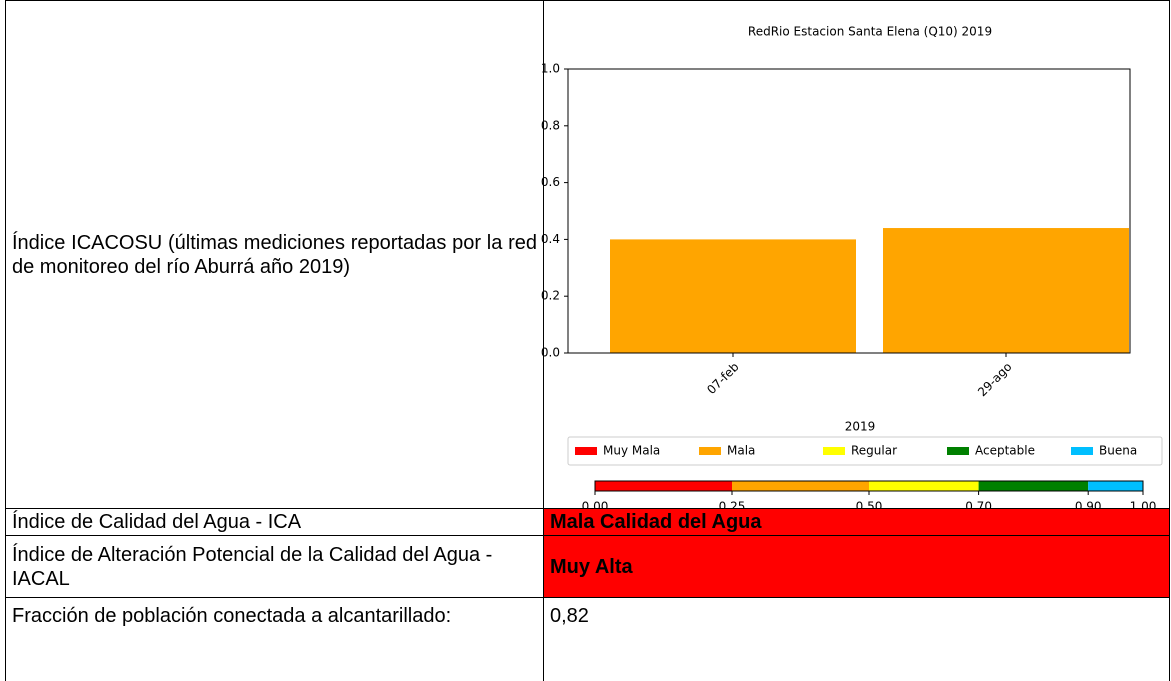 This screenshot has width=1171, height=681. What do you see at coordinates (722, 378) in the screenshot?
I see `x-tick-label: 07-feb` at bounding box center [722, 378].